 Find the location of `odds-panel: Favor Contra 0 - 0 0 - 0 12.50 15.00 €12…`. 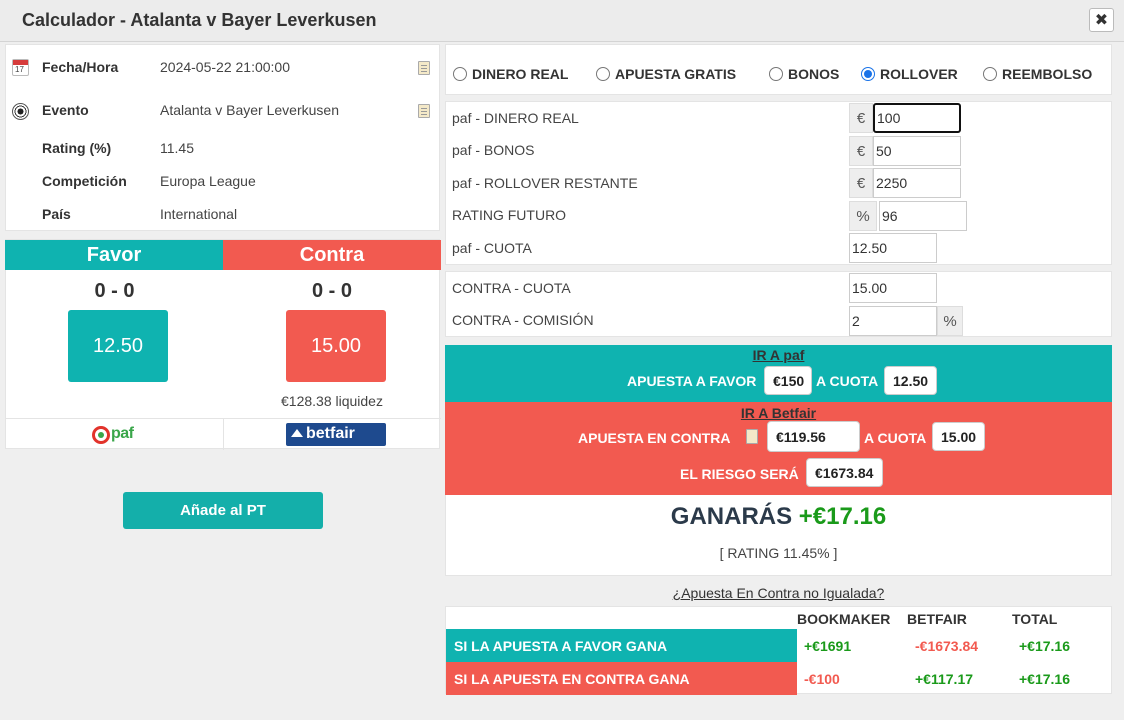

odds-panel: Favor Contra 0 - 0 0 - 0 12.50 15.00 €12… is located at coordinates (223, 344).